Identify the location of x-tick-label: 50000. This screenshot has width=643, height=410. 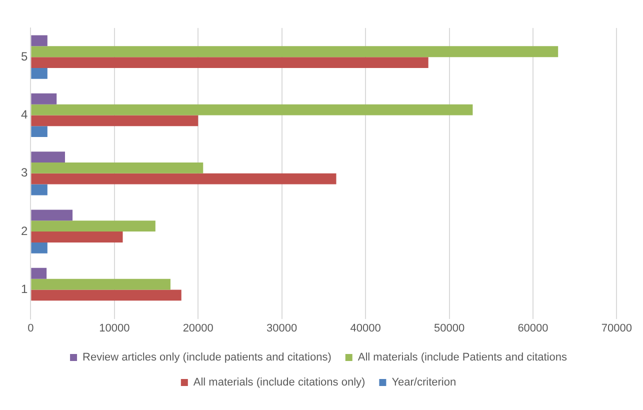
(449, 328).